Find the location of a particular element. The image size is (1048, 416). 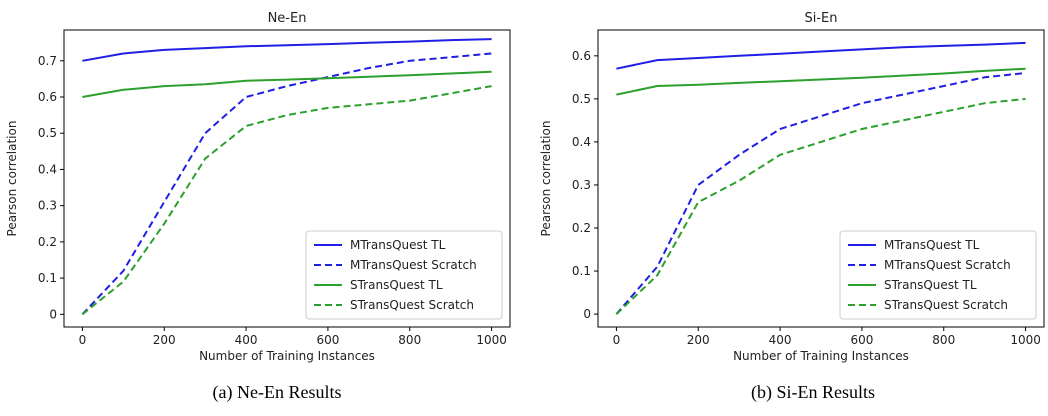

caption-si-en: (b) Si-En Results is located at coordinates (813, 392).